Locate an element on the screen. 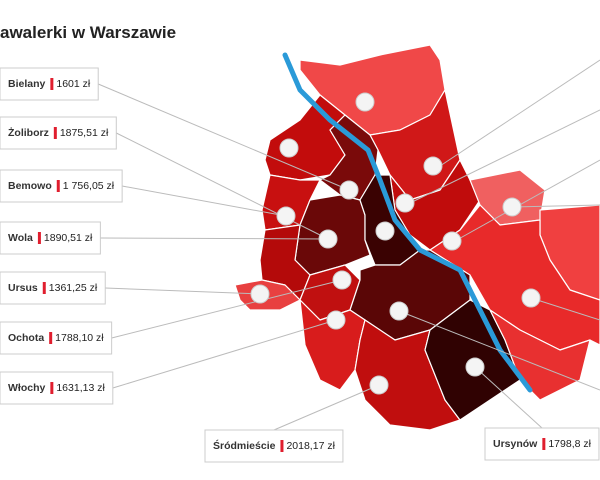 Image resolution: width=600 pixels, height=480 pixels. district-name: Bemowo is located at coordinates (30, 186).